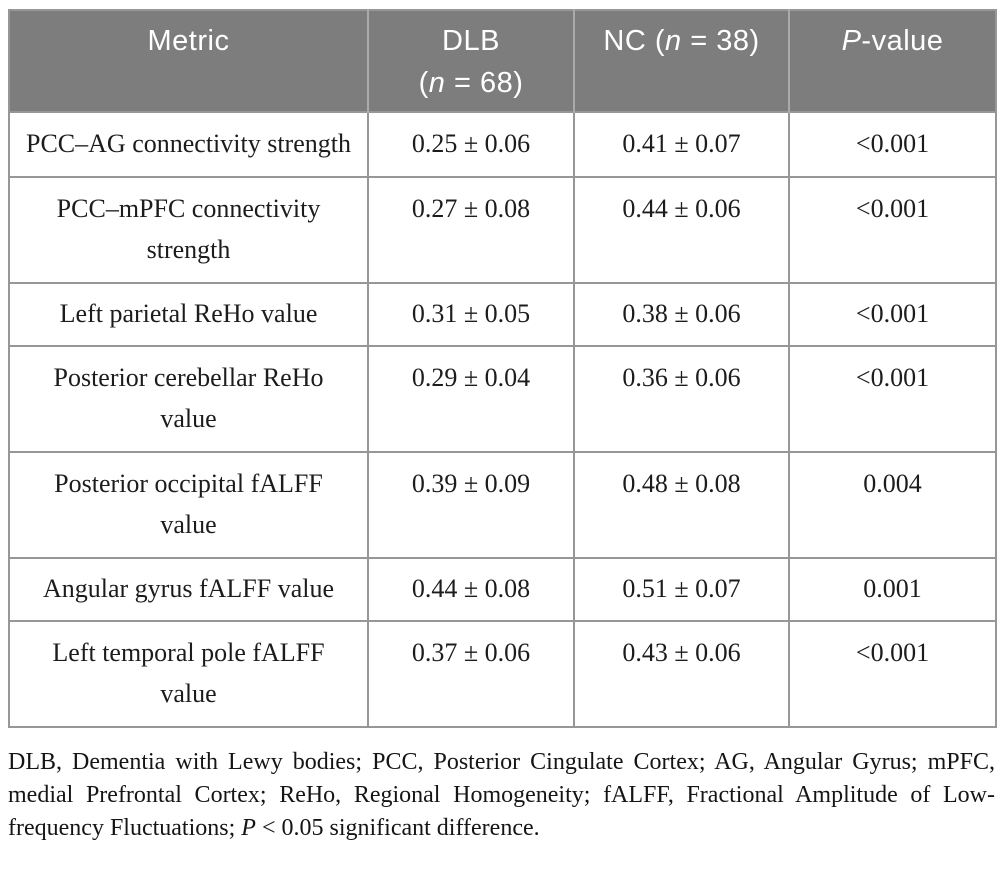 This screenshot has height=884, width=1003. What do you see at coordinates (471, 41) in the screenshot?
I see `dlb-header-line1: DLB` at bounding box center [471, 41].